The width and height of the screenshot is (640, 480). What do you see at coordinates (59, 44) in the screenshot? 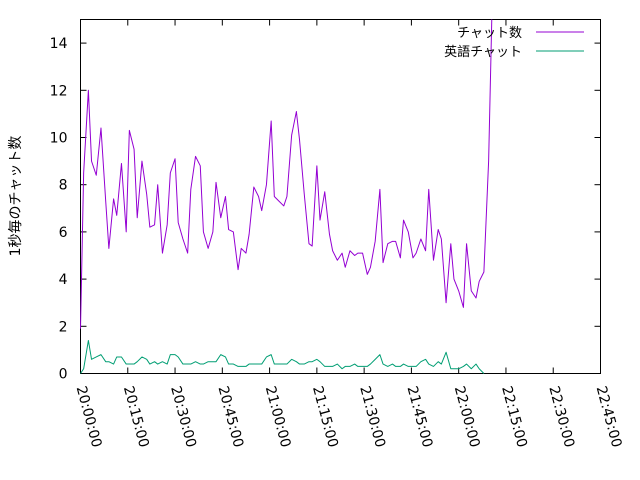
I see `y-tick-label: 14` at bounding box center [59, 44].